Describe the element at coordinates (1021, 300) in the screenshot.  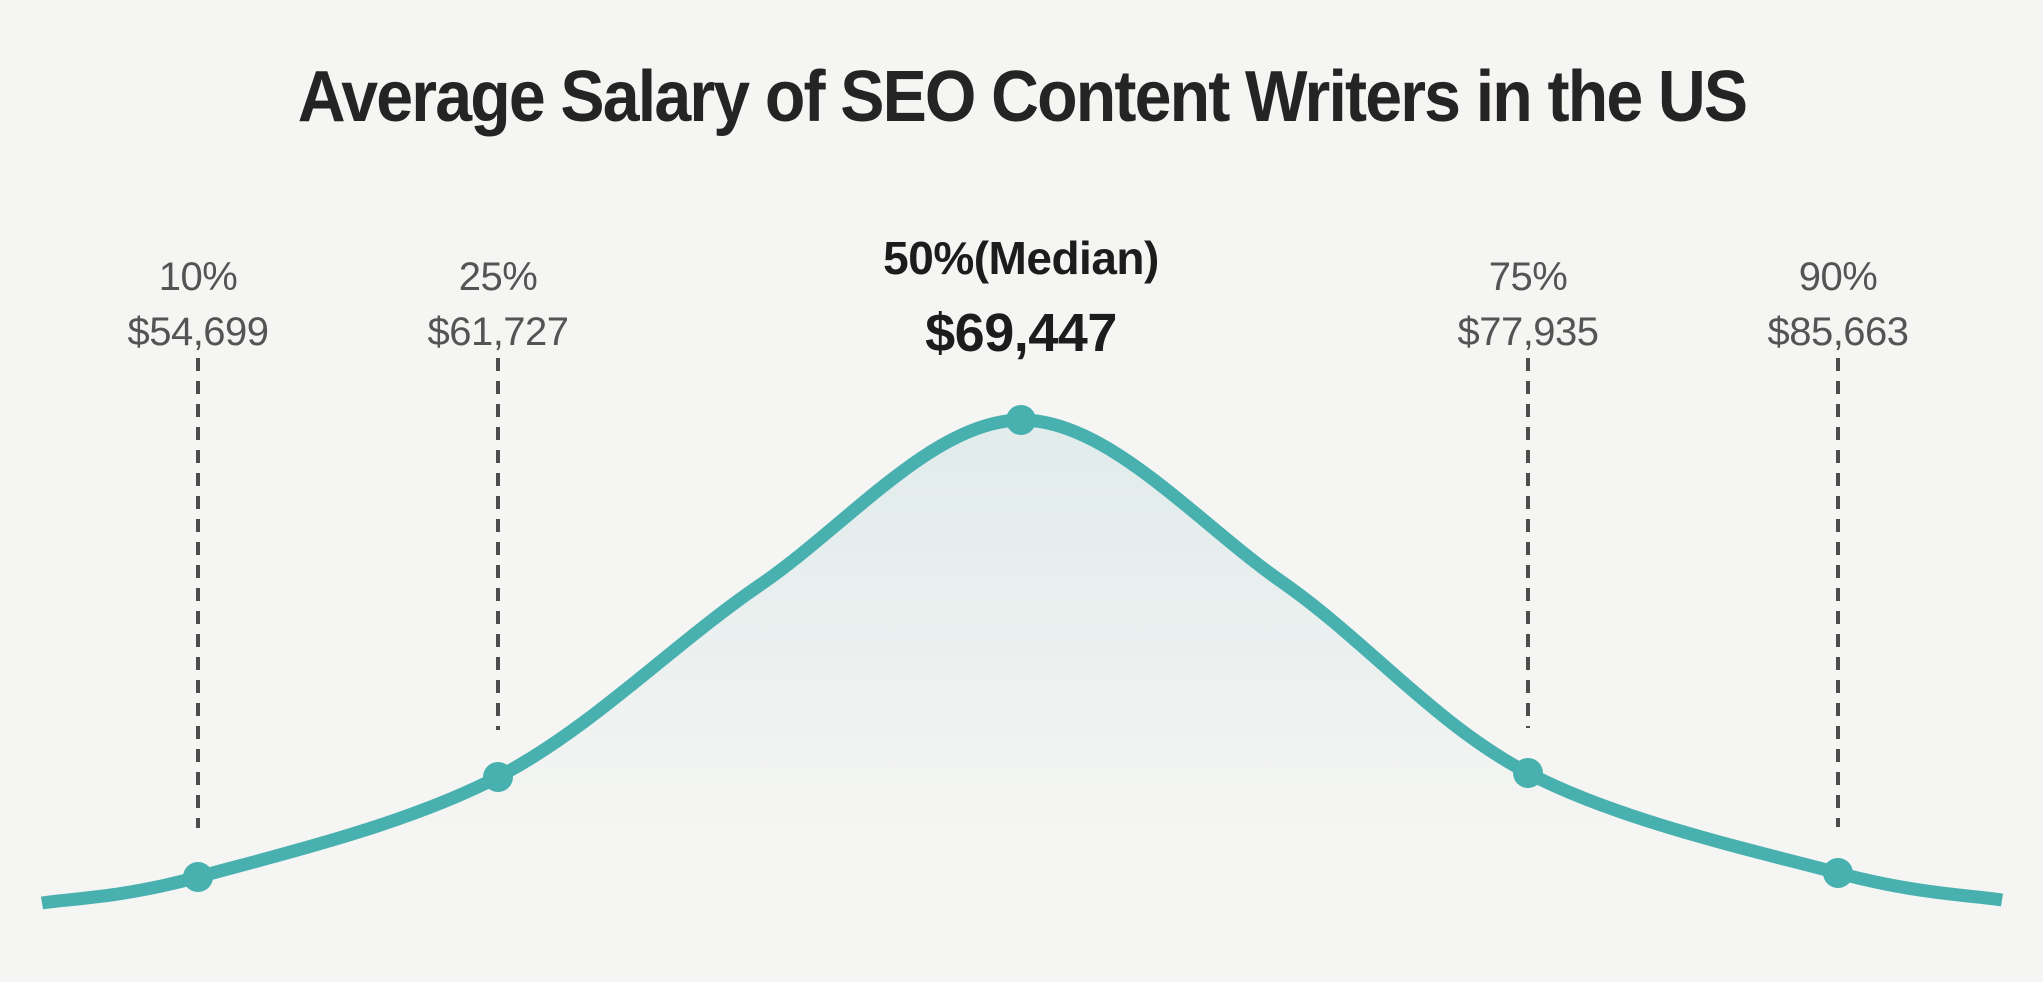
I see `percentile-label-median: 50%(Median) $69,447` at that location.